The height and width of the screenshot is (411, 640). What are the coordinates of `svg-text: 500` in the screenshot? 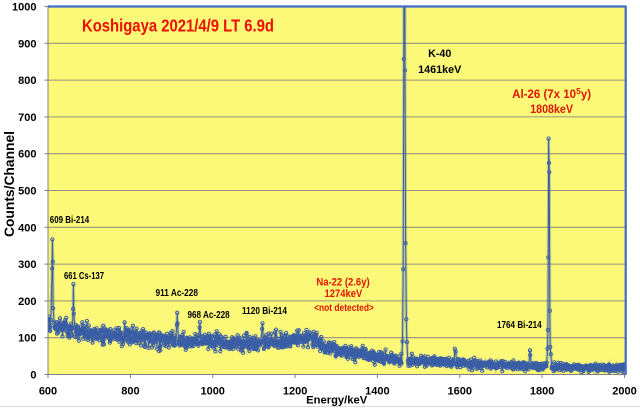 It's located at (27, 192).